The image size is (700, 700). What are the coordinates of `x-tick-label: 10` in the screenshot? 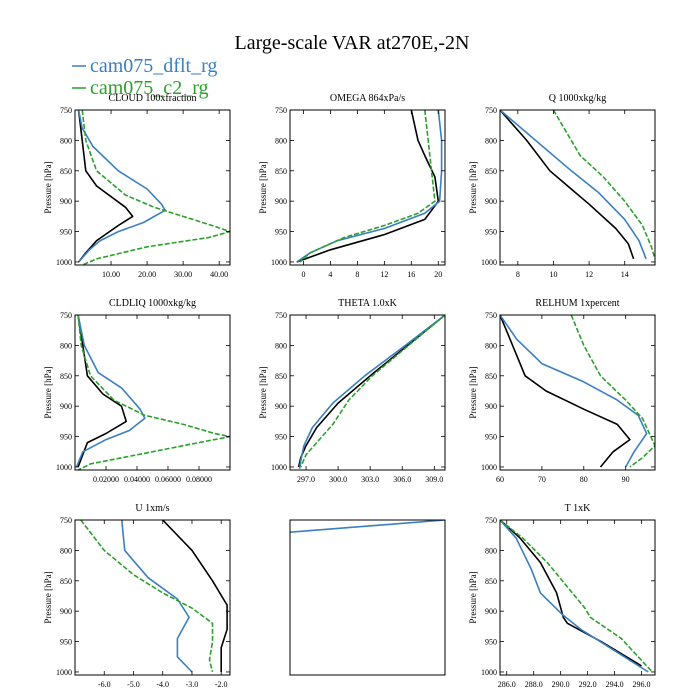 It's located at (553, 274).